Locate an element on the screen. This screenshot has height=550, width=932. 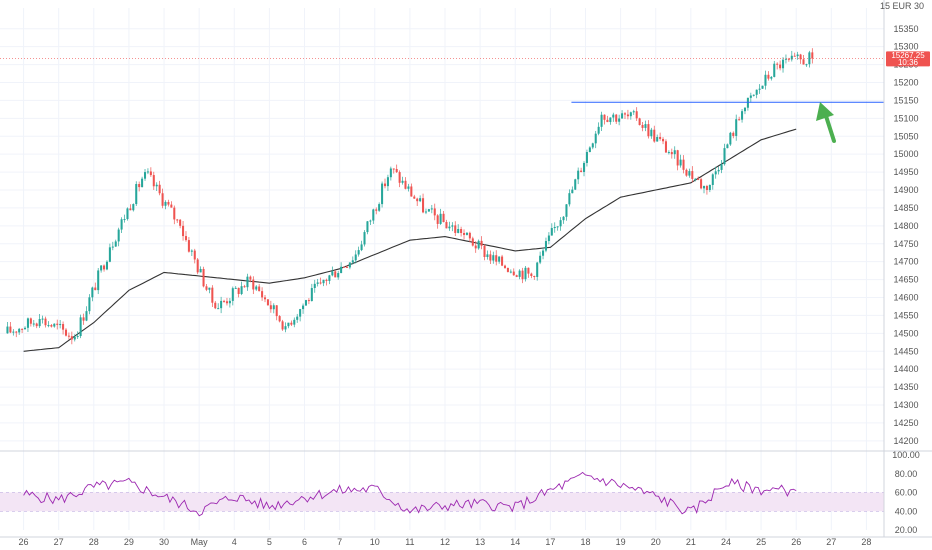
price-tick-label: 15350 is located at coordinates (905, 29).